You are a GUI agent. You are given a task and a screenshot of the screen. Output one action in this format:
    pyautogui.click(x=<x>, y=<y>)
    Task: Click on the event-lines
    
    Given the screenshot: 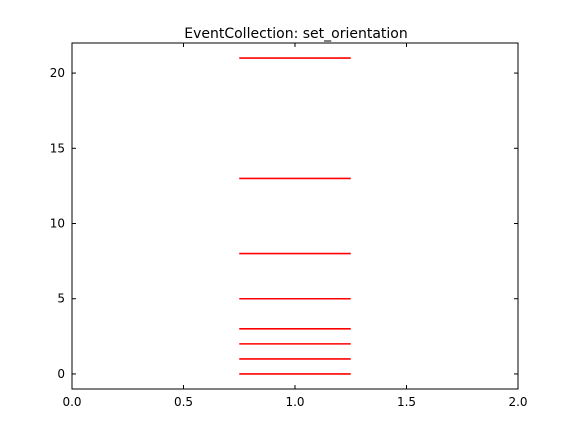 What is the action you would take?
    pyautogui.click(x=295, y=216)
    